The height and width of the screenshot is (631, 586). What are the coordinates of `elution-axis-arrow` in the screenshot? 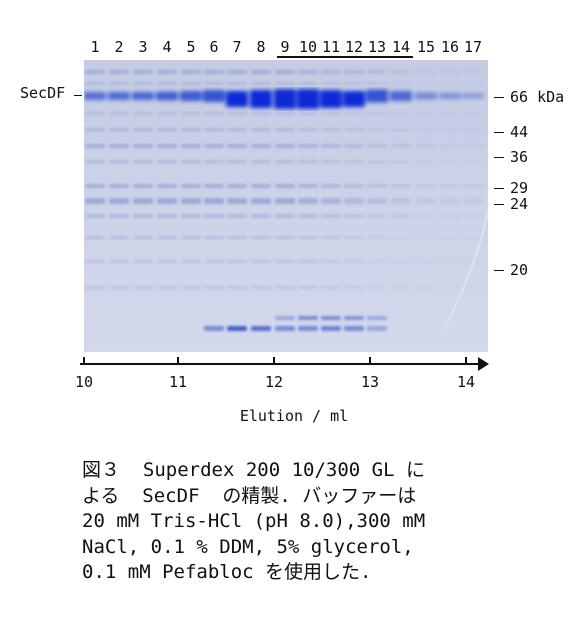 It's located at (483, 364).